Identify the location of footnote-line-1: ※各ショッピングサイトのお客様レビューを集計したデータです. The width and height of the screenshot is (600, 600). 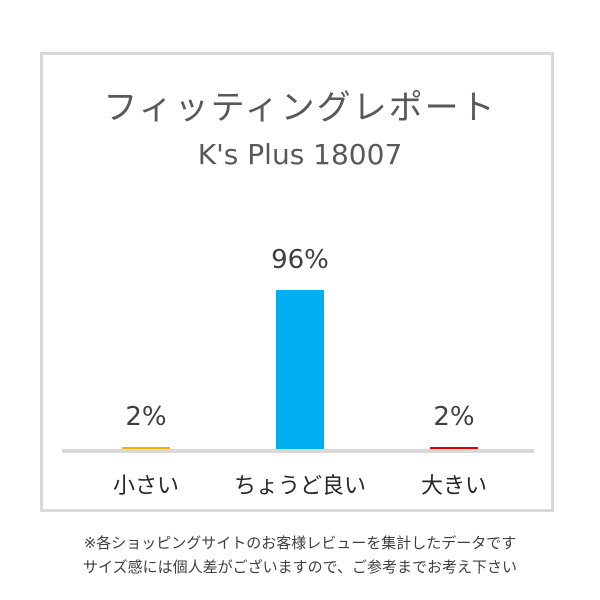
(300, 543).